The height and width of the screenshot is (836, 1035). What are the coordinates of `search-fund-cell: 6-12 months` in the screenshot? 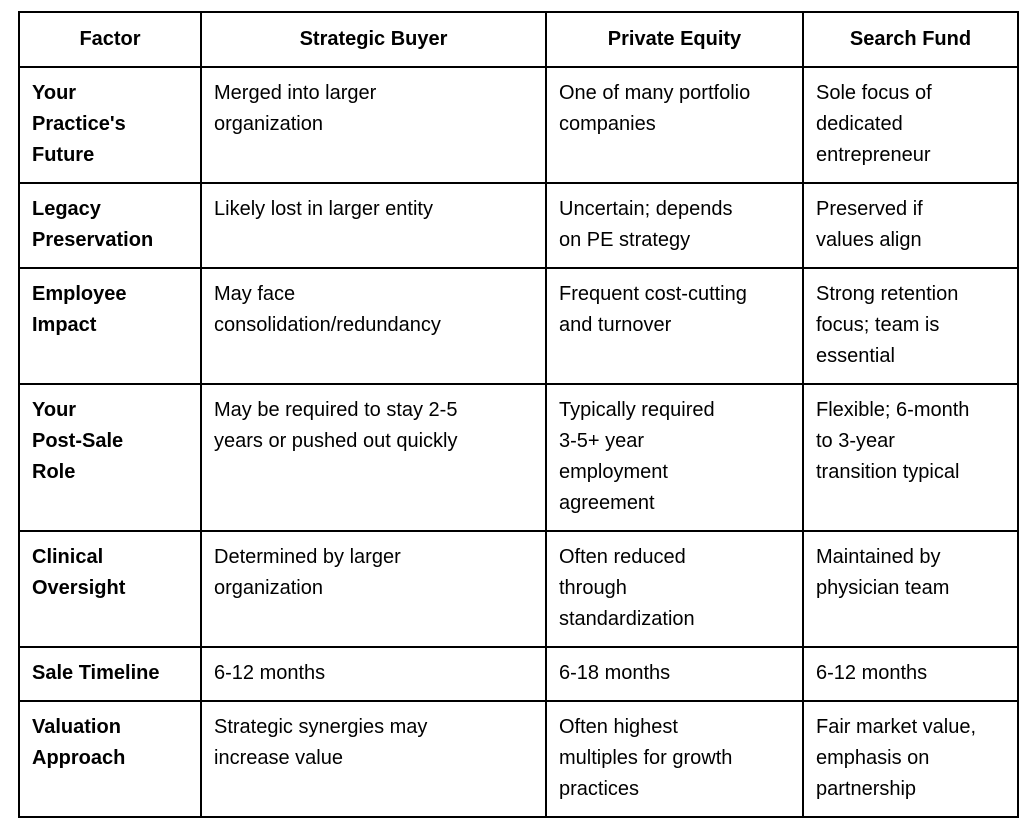 It's located at (910, 674).